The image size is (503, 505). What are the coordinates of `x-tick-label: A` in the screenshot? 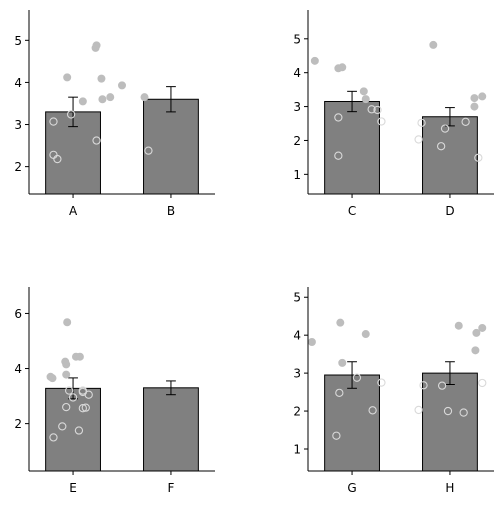 It's located at (73, 211).